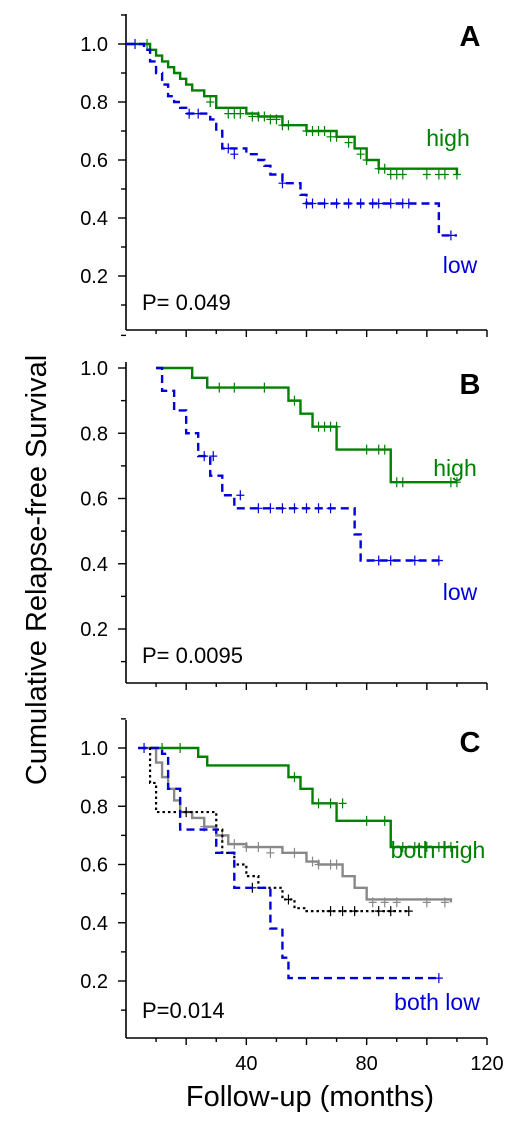 The height and width of the screenshot is (1124, 511). What do you see at coordinates (447, 138) in the screenshot?
I see `series-label: high` at bounding box center [447, 138].